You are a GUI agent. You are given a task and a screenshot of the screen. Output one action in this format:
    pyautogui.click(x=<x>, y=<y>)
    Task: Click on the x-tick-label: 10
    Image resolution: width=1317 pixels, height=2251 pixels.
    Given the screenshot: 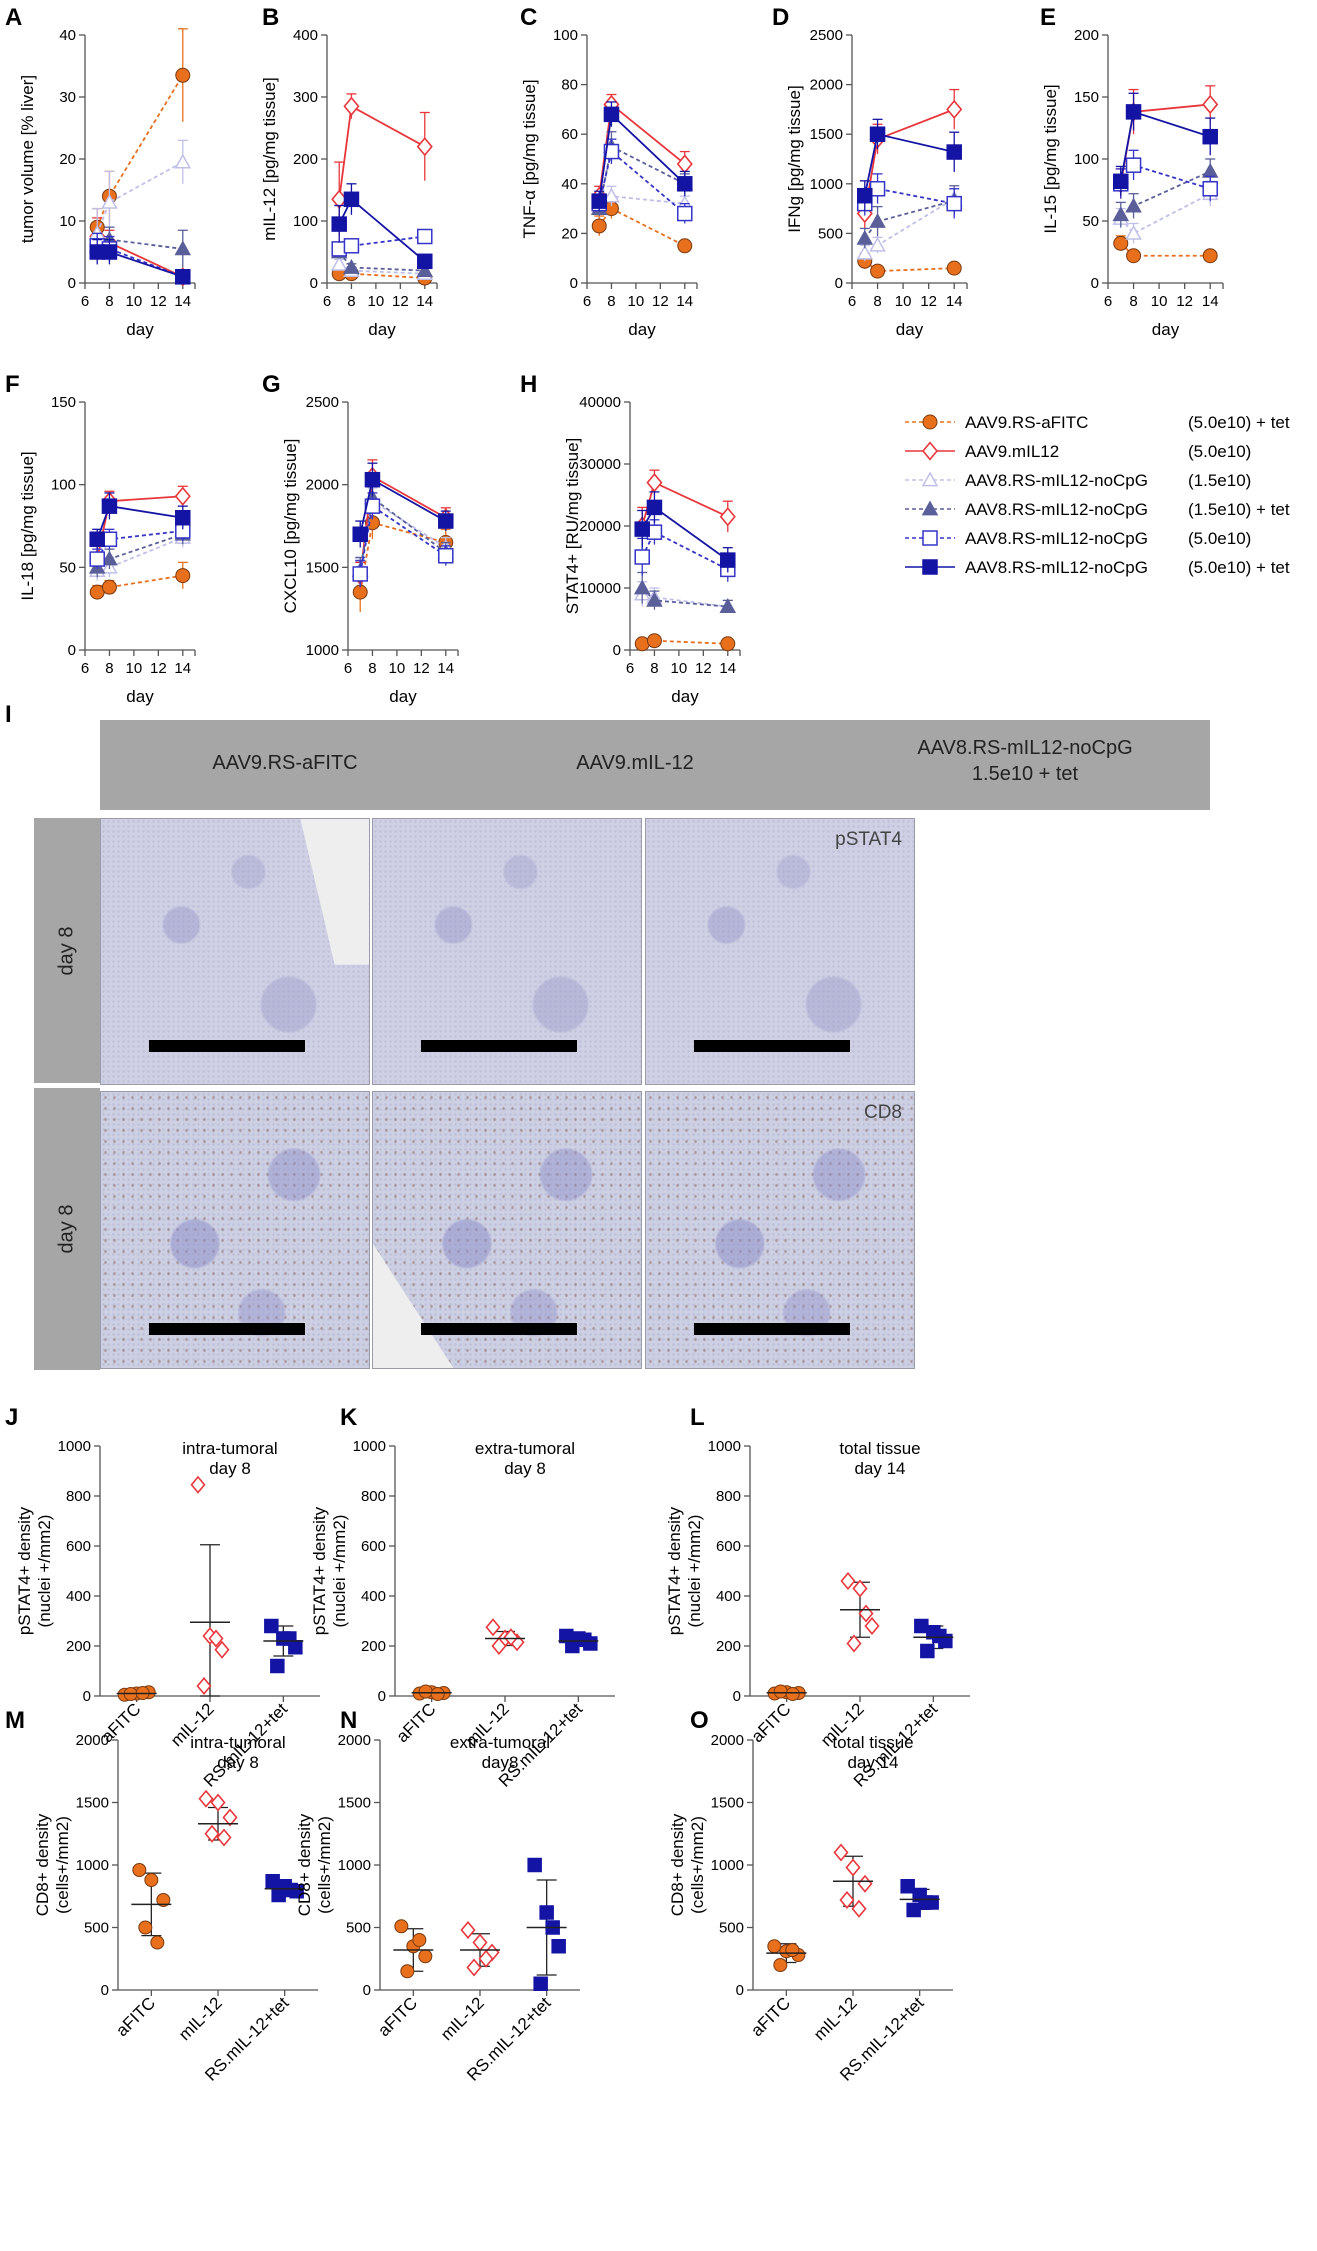 What is the action you would take?
    pyautogui.click(x=1159, y=301)
    